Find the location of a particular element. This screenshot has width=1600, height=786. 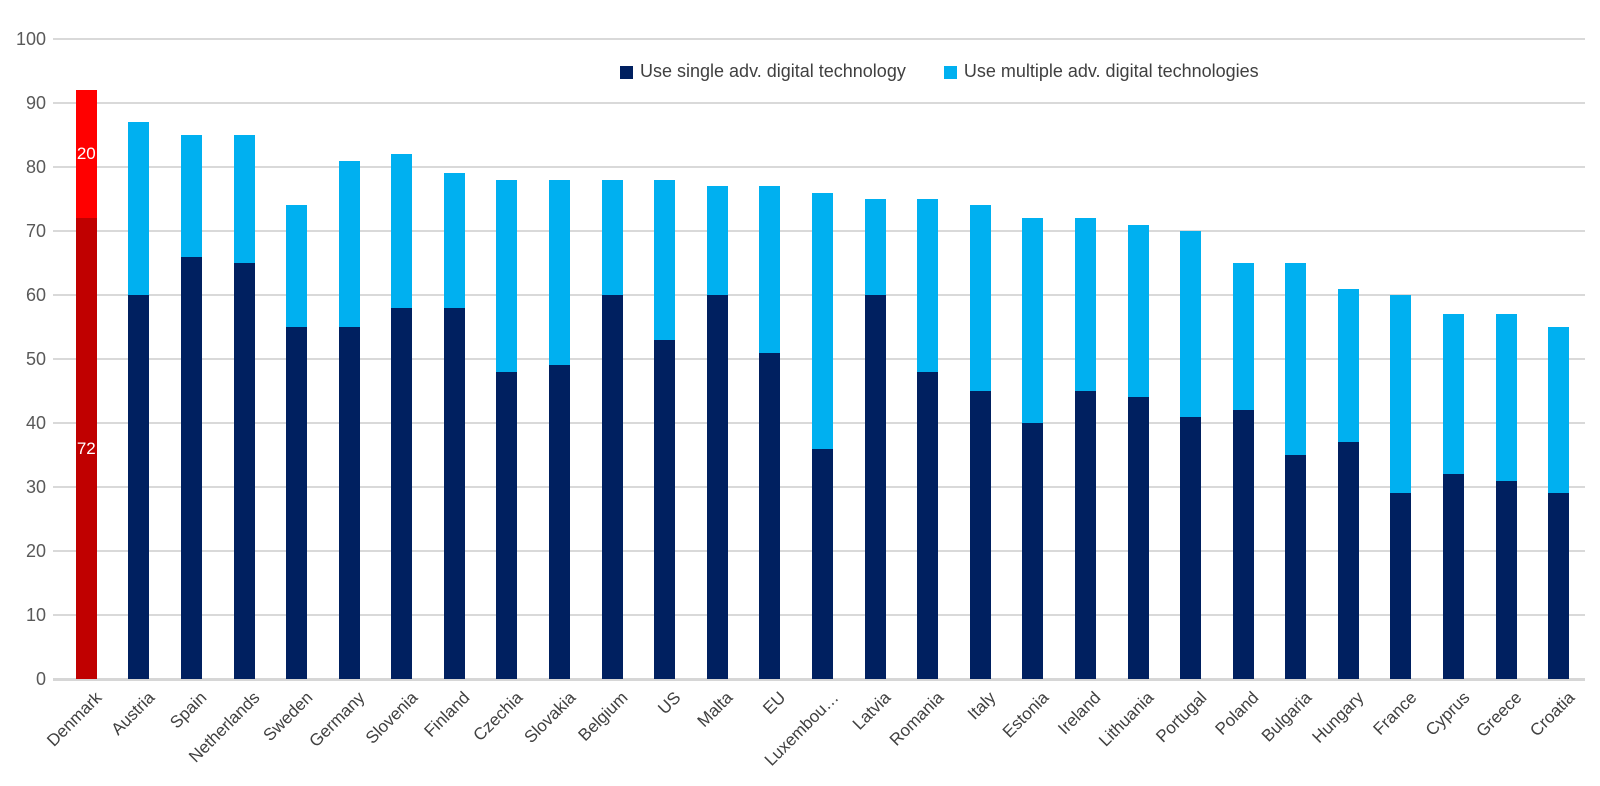

bar-netherlands-single-segment is located at coordinates (244, 471).